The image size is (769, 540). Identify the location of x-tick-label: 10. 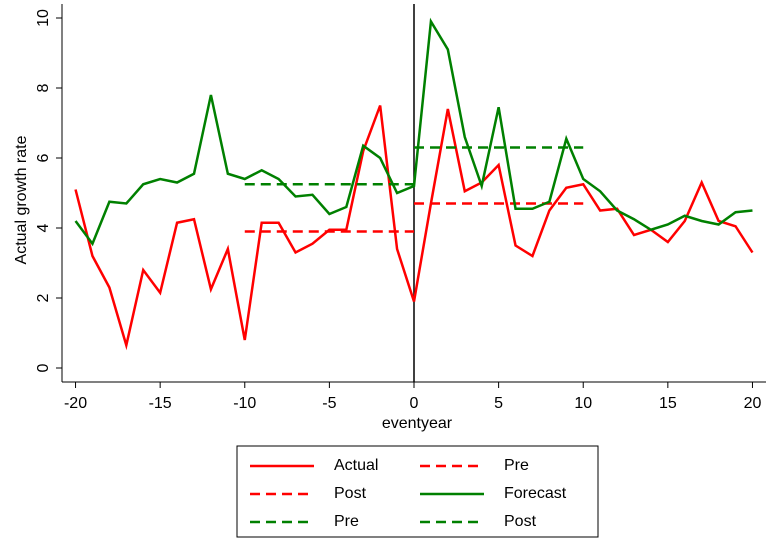
(583, 403).